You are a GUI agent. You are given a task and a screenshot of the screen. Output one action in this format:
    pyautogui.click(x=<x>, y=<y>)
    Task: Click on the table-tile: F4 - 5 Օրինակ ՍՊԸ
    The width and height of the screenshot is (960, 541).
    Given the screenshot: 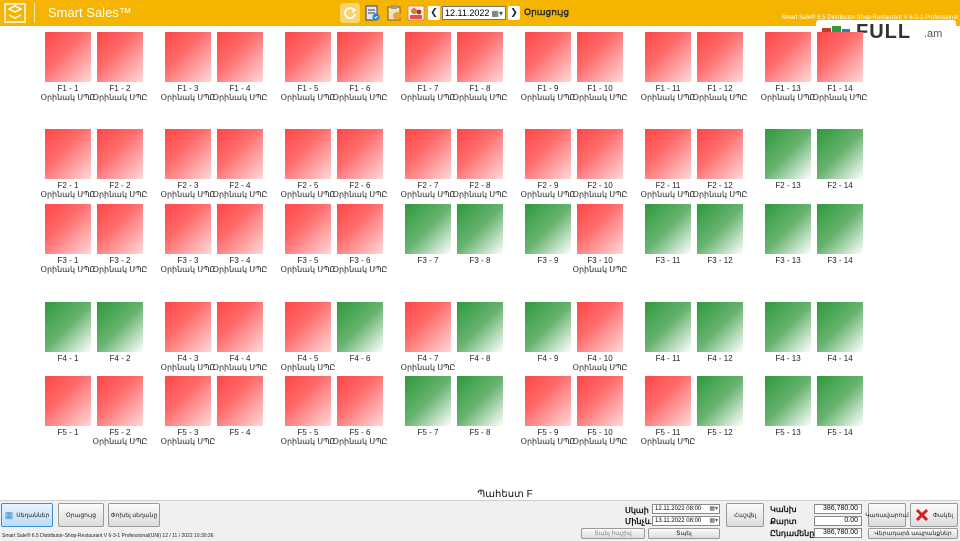 What is the action you would take?
    pyautogui.click(x=308, y=337)
    